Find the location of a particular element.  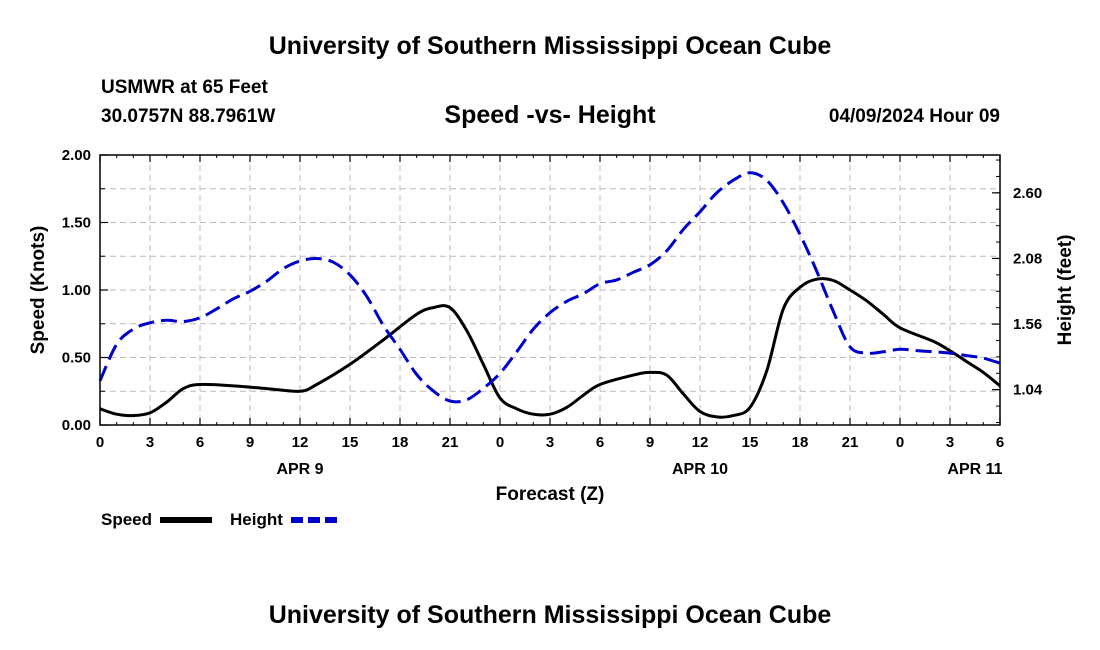

y-tick-label: 0.00 is located at coordinates (76, 425).